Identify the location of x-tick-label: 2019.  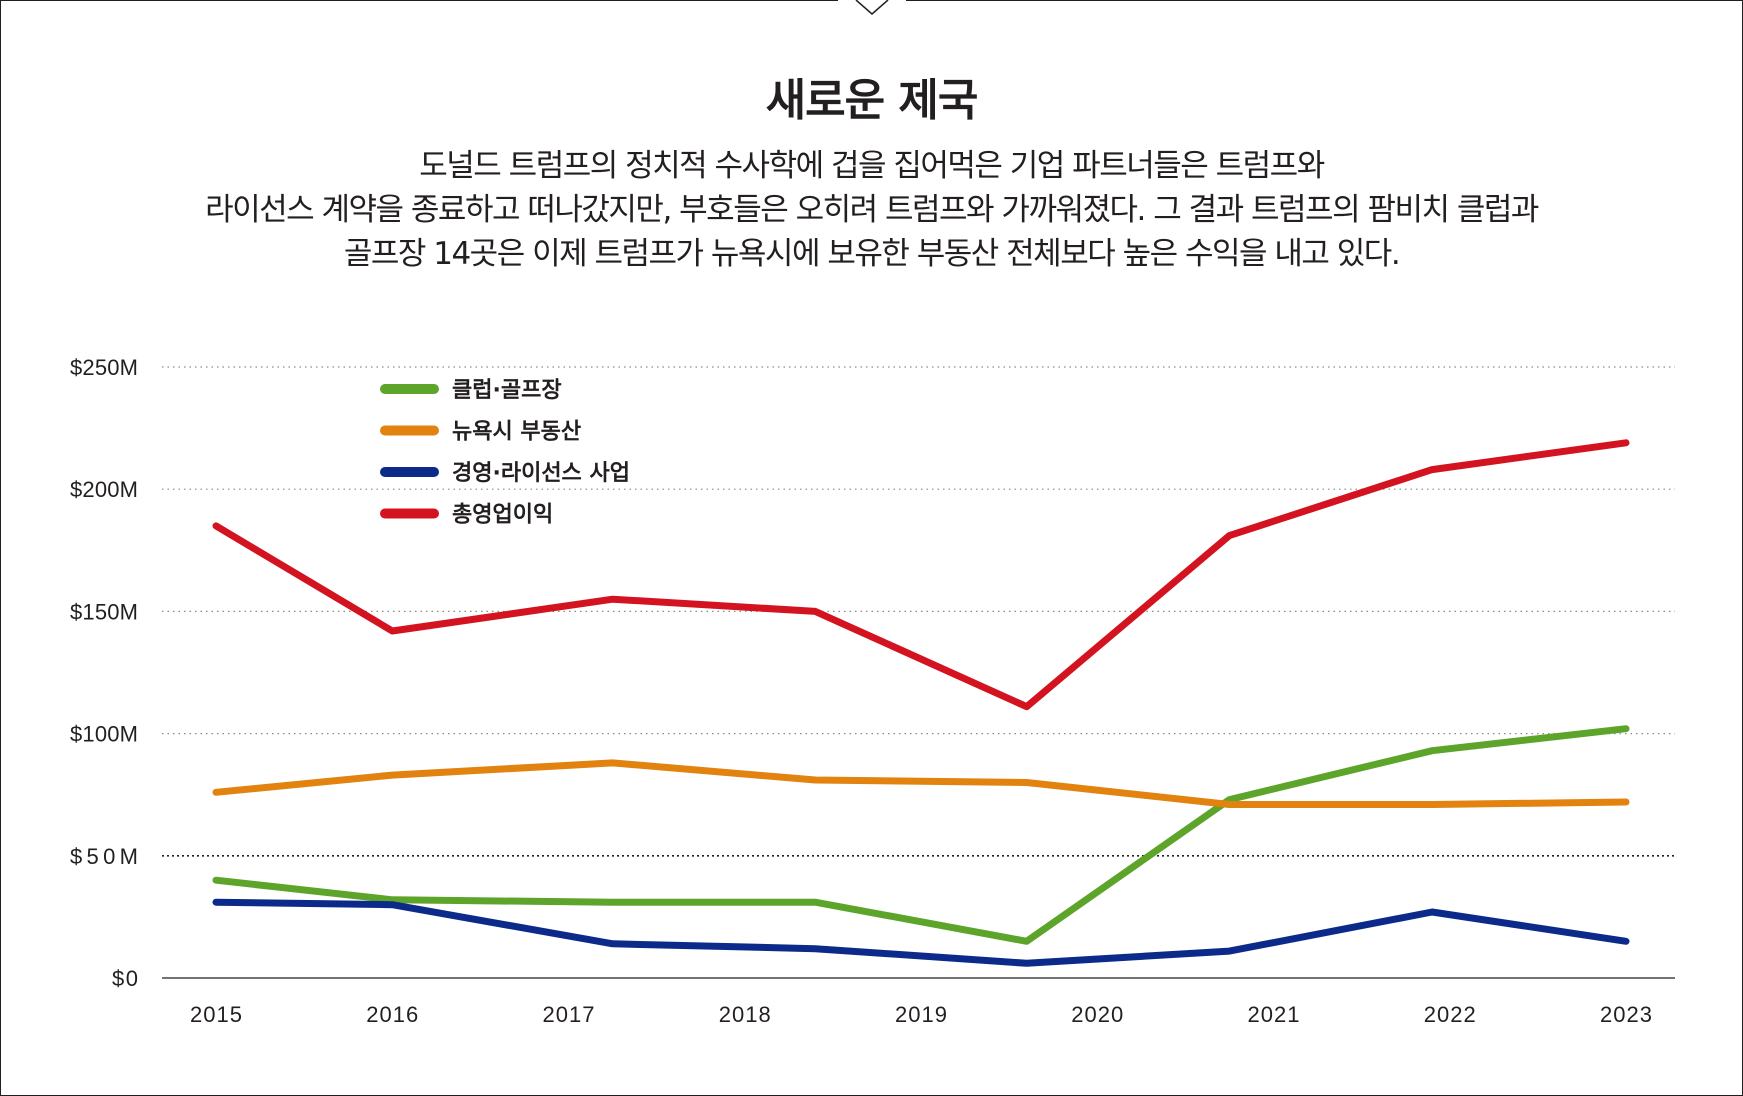
(921, 1014).